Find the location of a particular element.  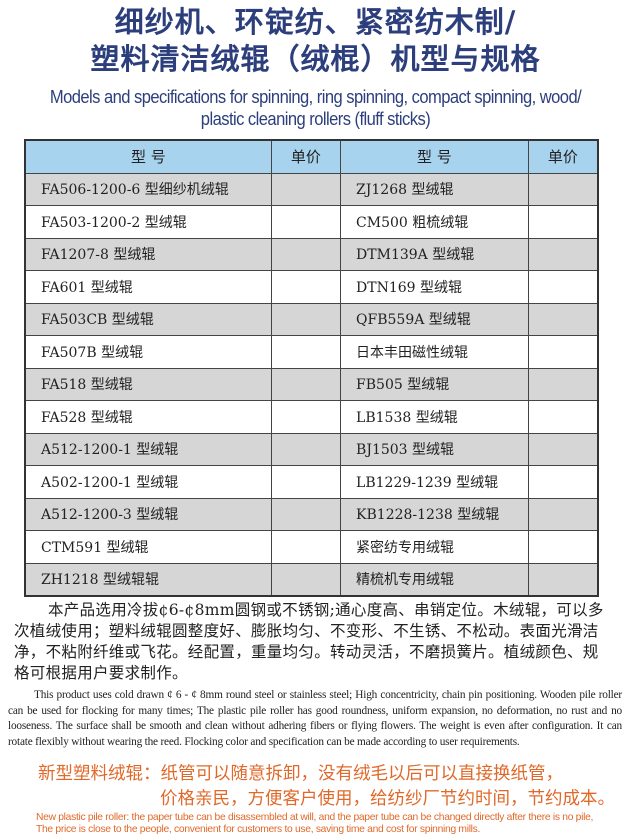

model-cell: BJ1503 型绒辊 is located at coordinates (434, 449).